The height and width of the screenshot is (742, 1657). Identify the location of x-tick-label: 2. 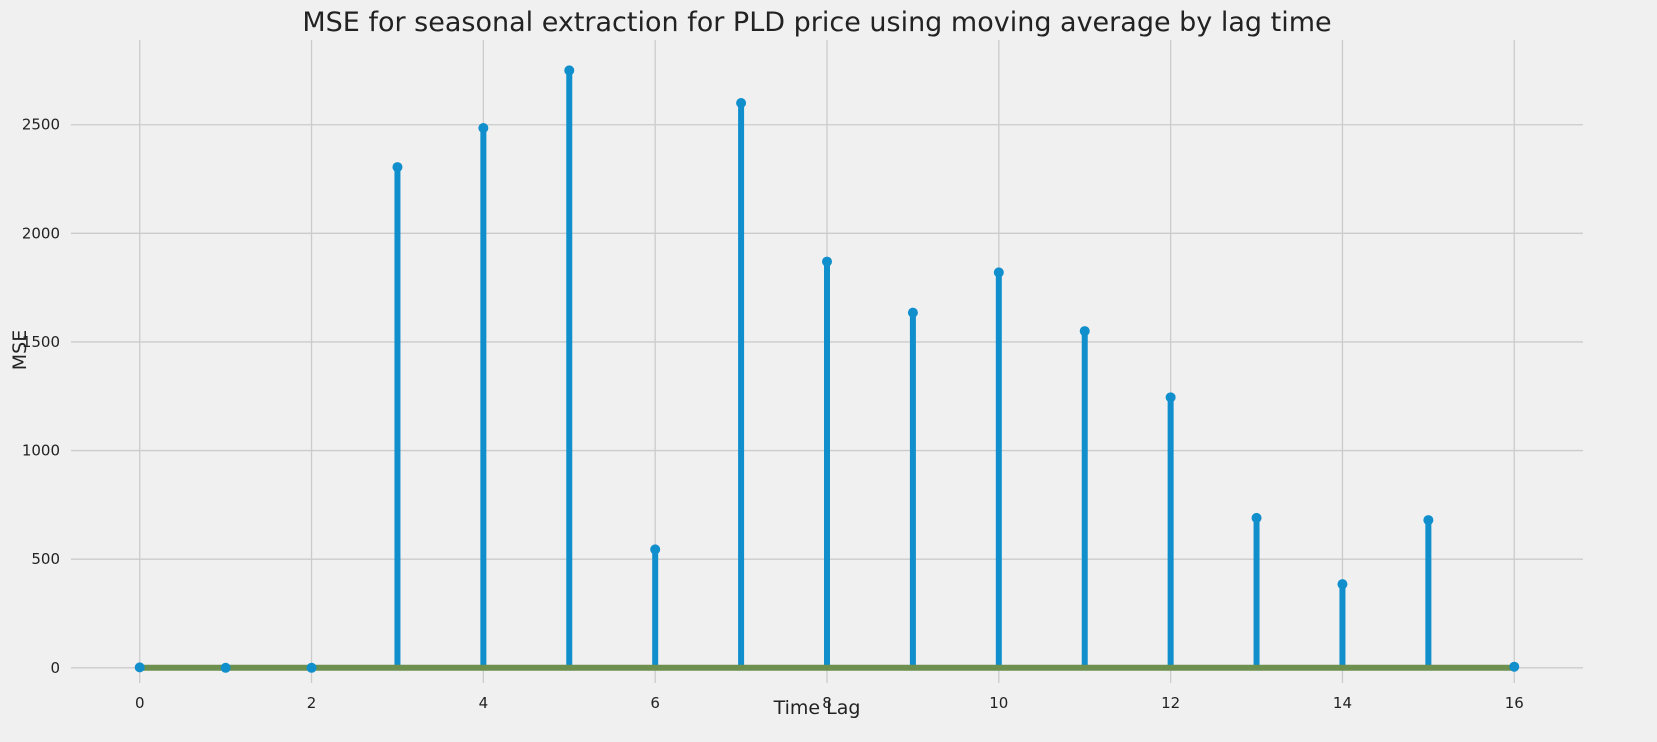
(312, 703).